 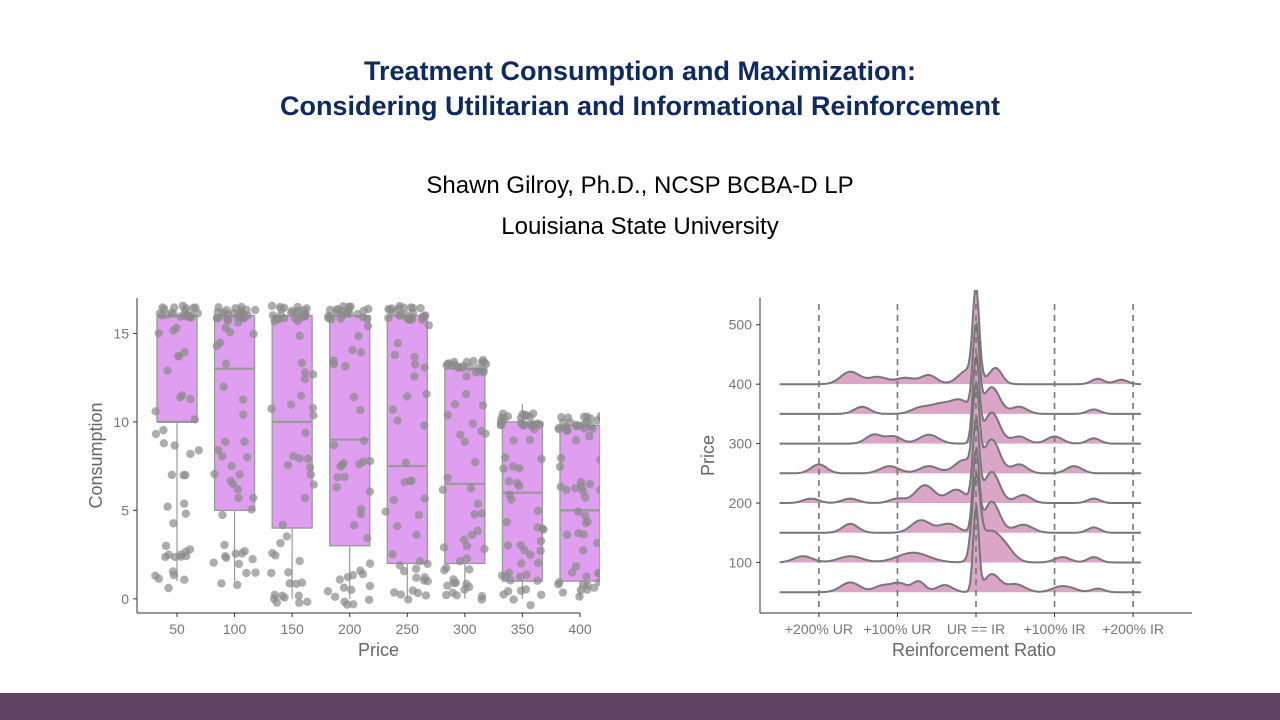 I want to click on ridge-area, so click(x=960, y=337).